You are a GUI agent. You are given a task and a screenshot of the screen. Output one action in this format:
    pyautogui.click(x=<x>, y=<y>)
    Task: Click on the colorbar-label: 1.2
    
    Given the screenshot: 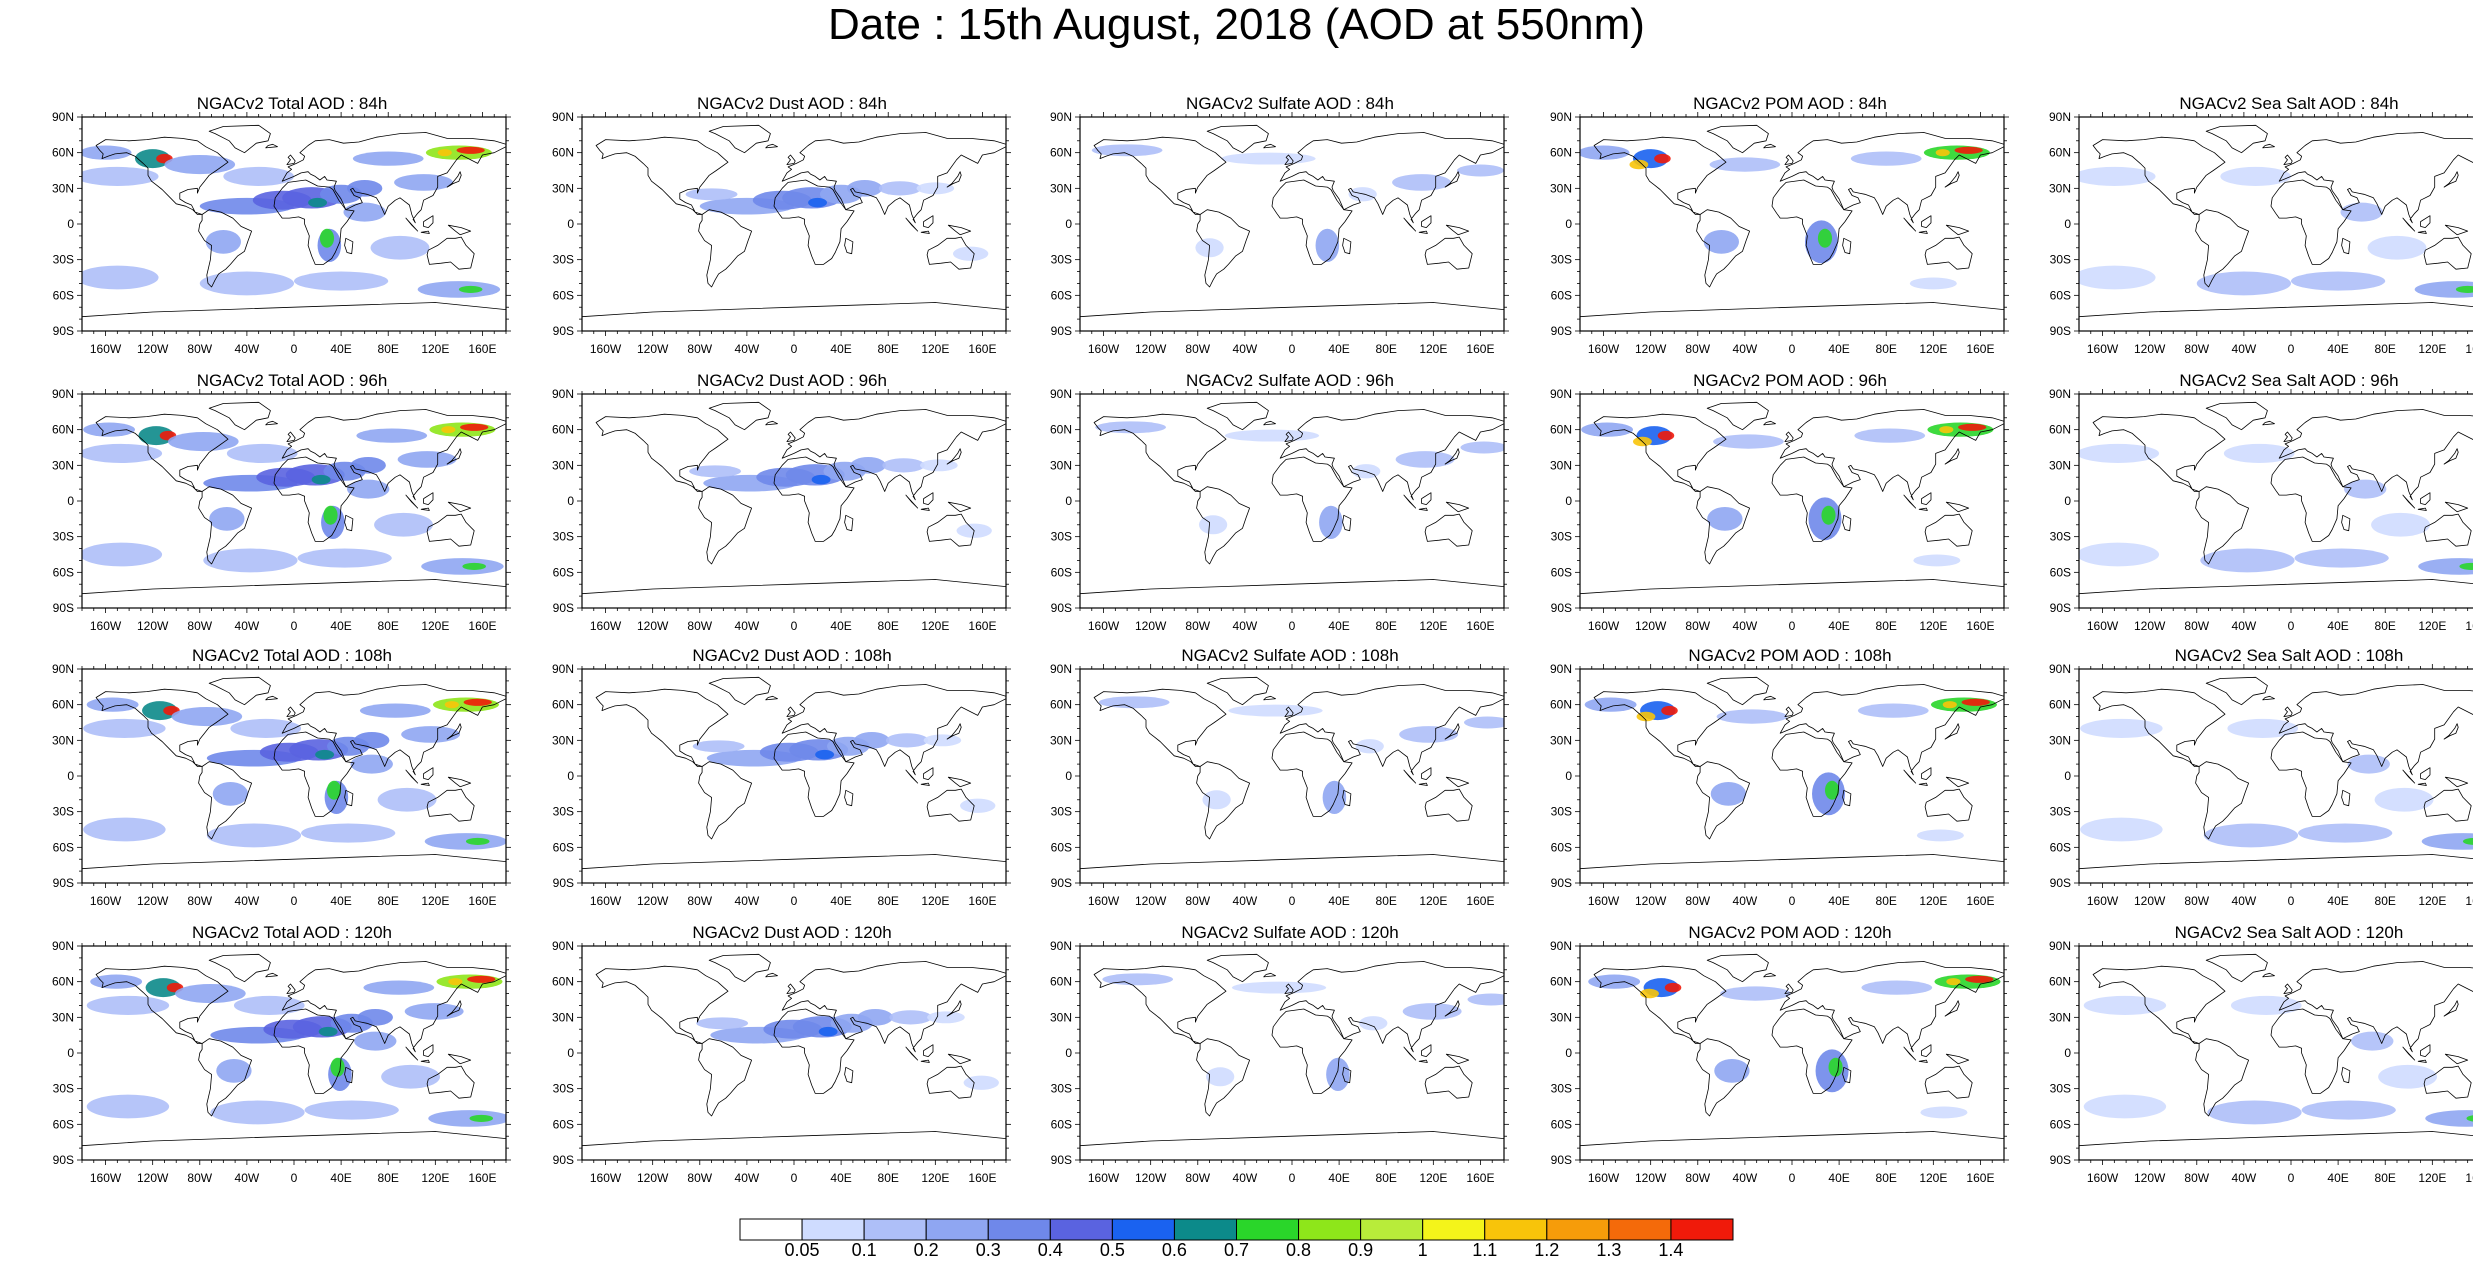 What is the action you would take?
    pyautogui.click(x=1546, y=1249)
    